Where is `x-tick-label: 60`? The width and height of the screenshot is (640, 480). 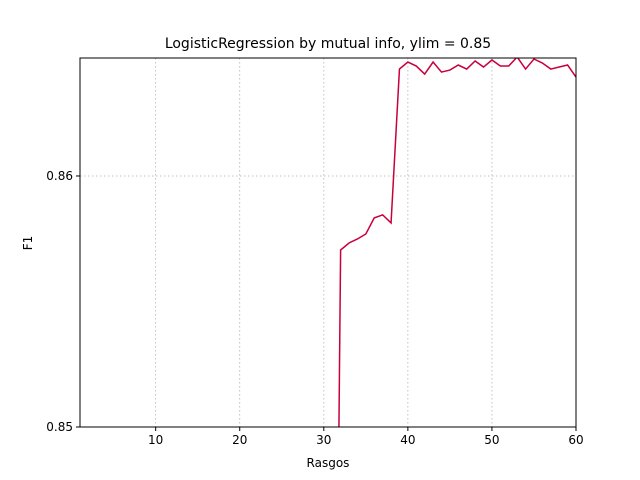 x-tick-label: 60 is located at coordinates (575, 440).